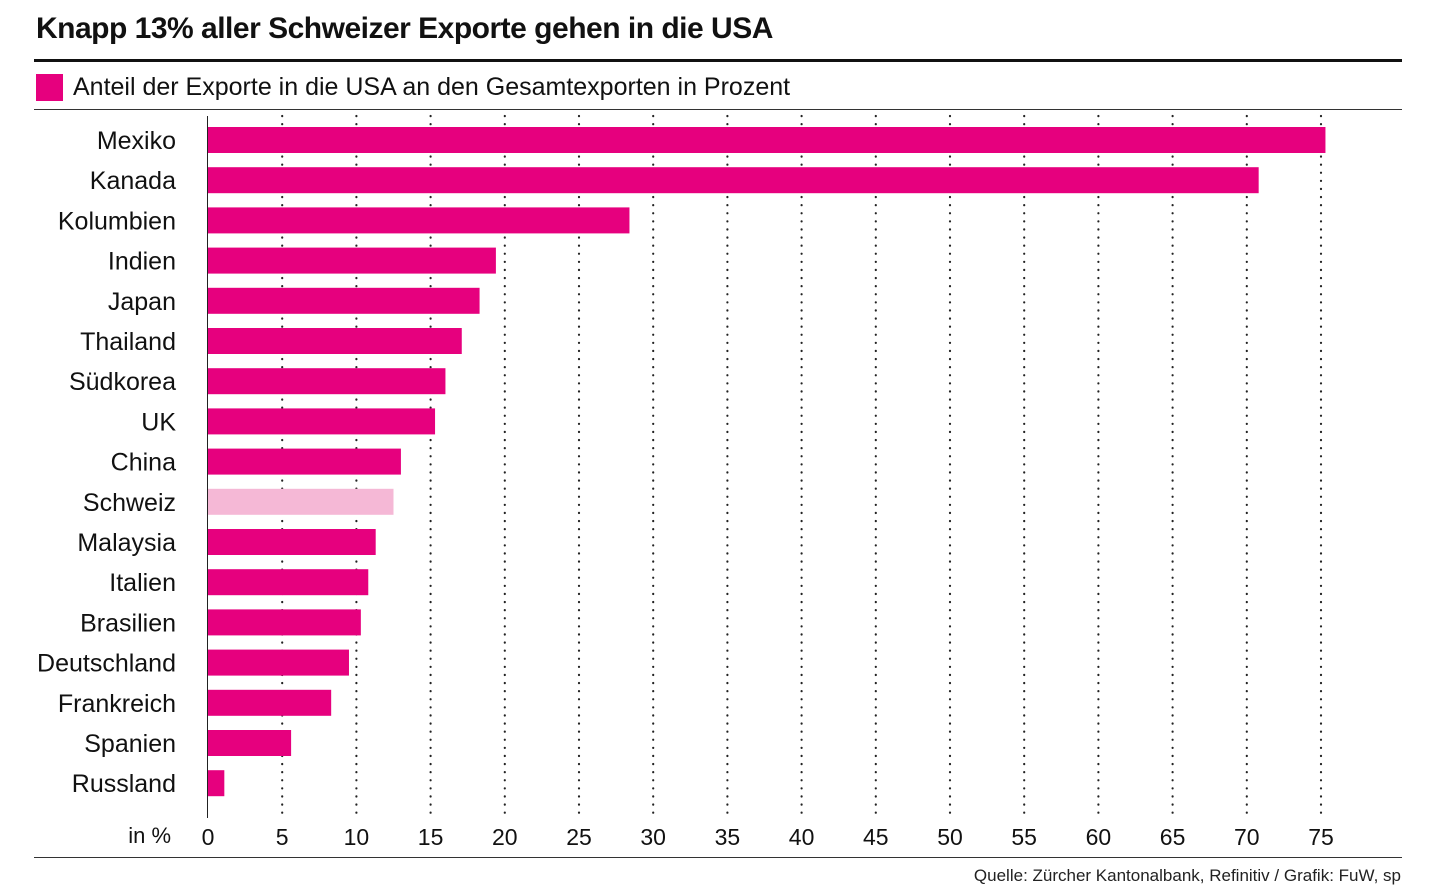  What do you see at coordinates (117, 704) in the screenshot?
I see `category-label: Frankreich` at bounding box center [117, 704].